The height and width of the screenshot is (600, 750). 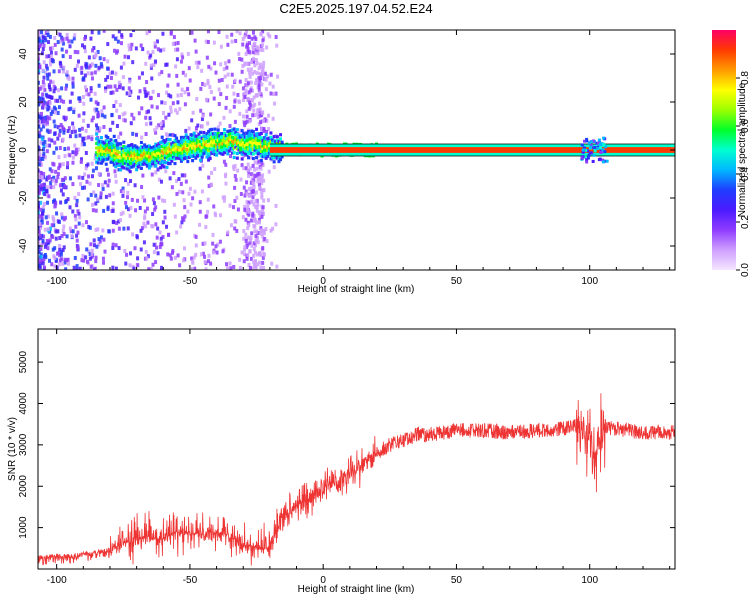 What do you see at coordinates (23, 403) in the screenshot?
I see `snr-y-tick-label: 4000` at bounding box center [23, 403].